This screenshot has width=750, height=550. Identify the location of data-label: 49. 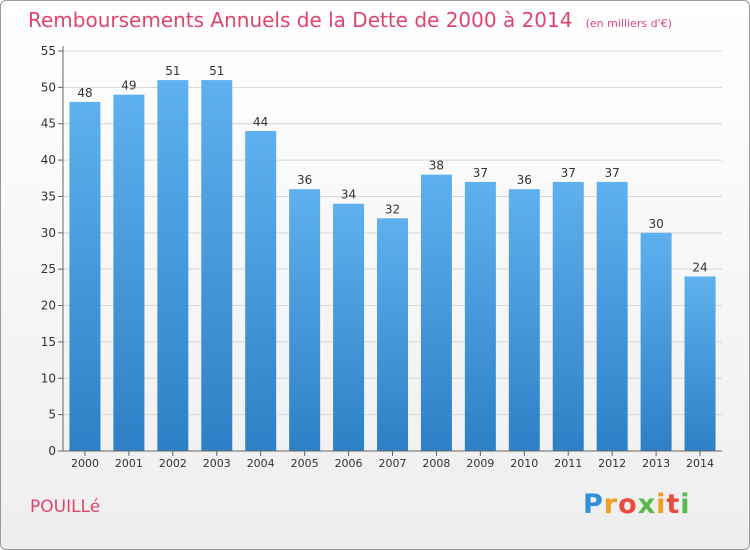
(128, 86).